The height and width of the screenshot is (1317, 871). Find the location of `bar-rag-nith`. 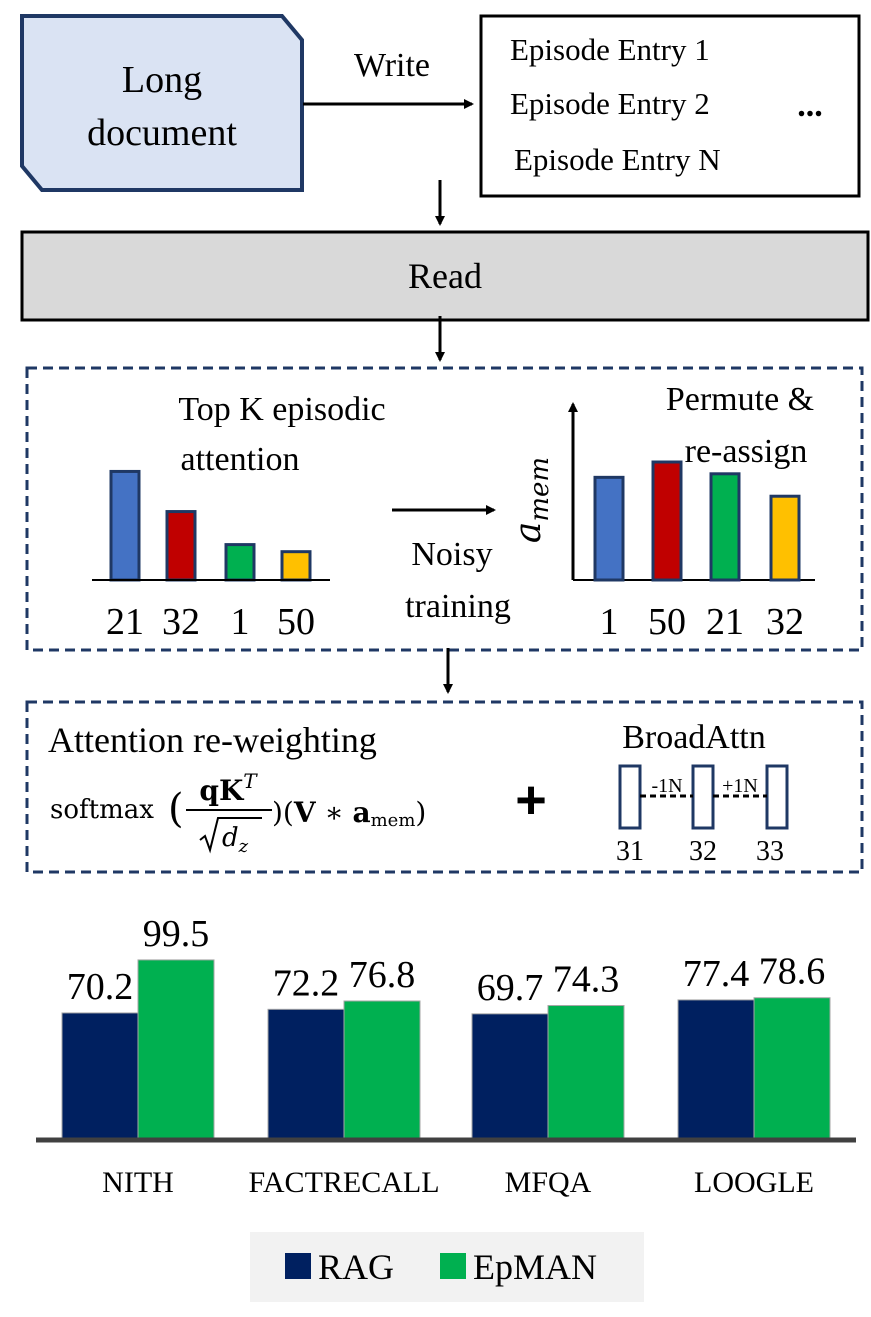

bar-rag-nith is located at coordinates (100, 1076).